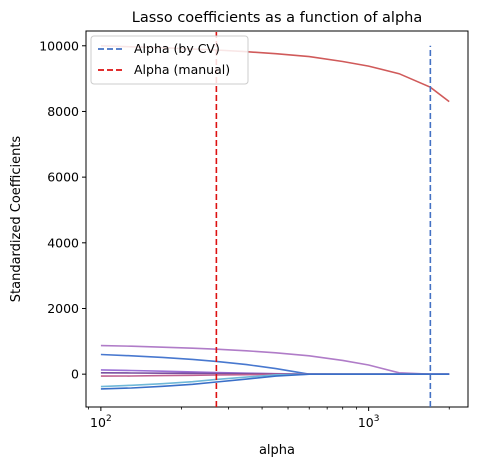  I want to click on x-axis: 10² 10³, so click(269, 418).